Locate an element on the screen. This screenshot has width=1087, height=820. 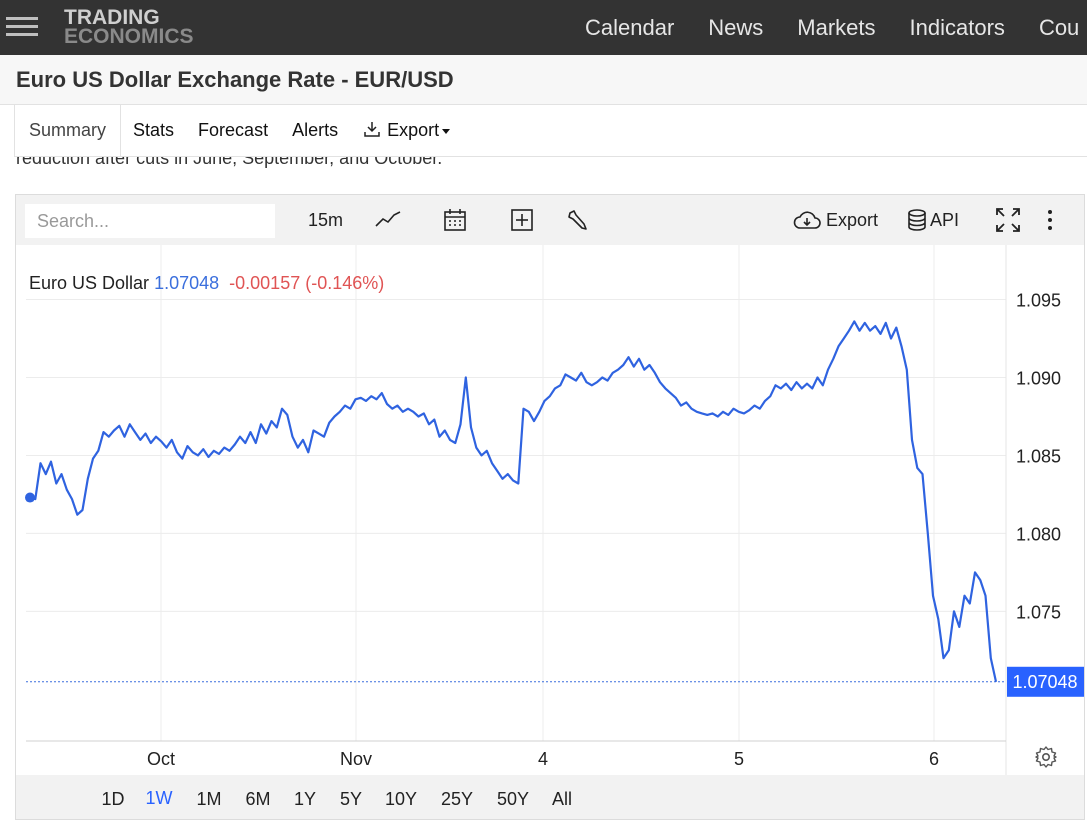
tab-alerts: Alerts is located at coordinates (315, 130).